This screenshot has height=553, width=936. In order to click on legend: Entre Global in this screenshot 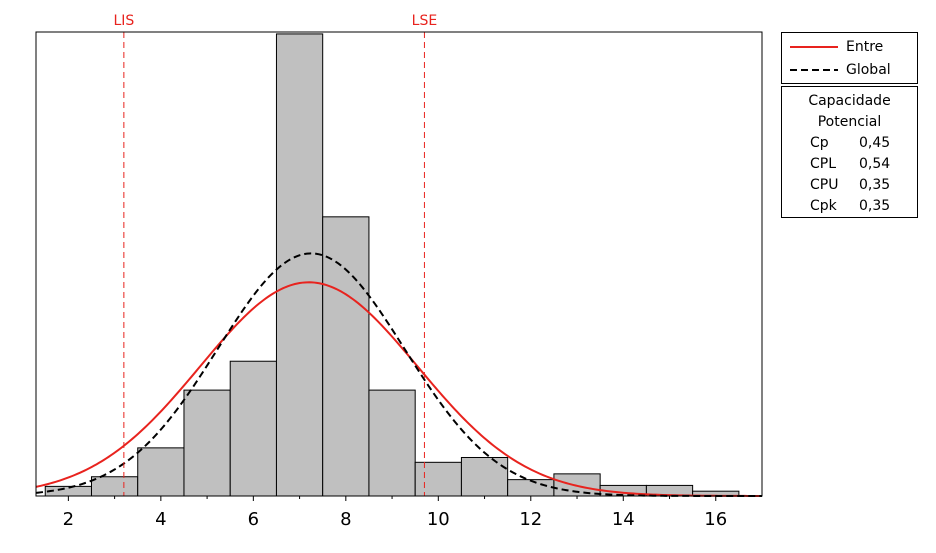, I will do `click(849, 58)`.